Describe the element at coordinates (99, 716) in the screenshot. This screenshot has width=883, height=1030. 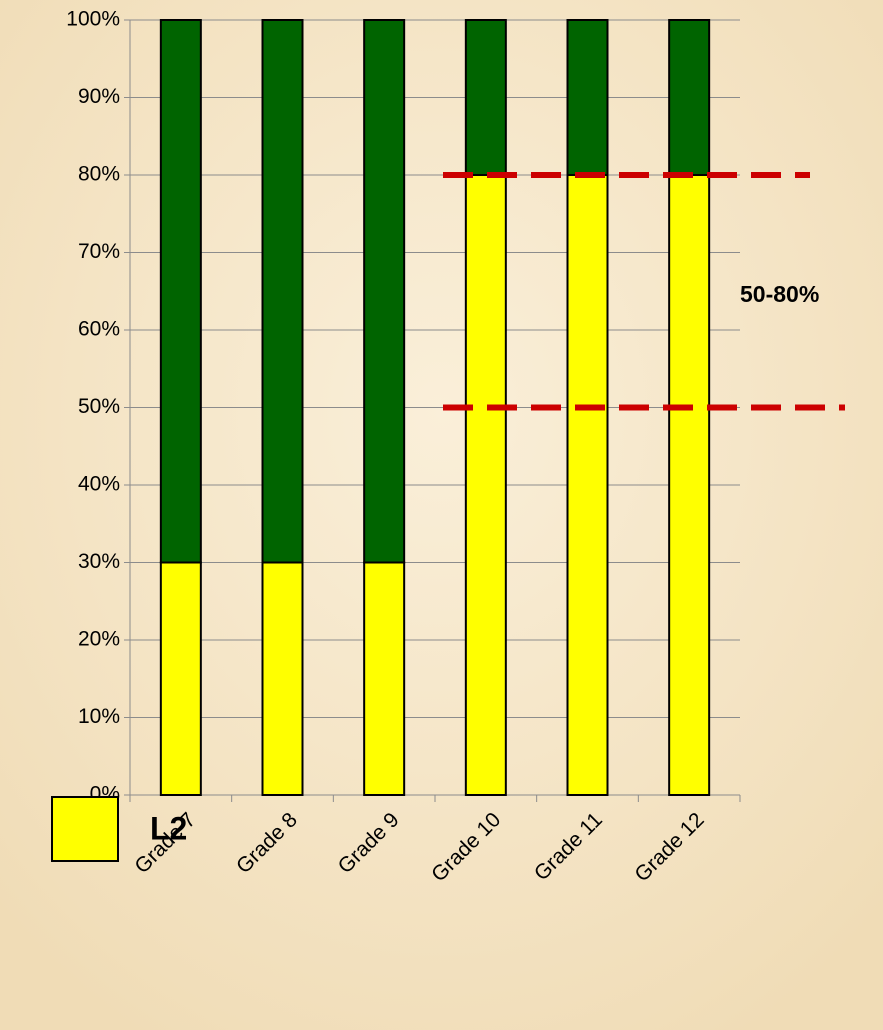
I see `y-tick-label: 10%` at that location.